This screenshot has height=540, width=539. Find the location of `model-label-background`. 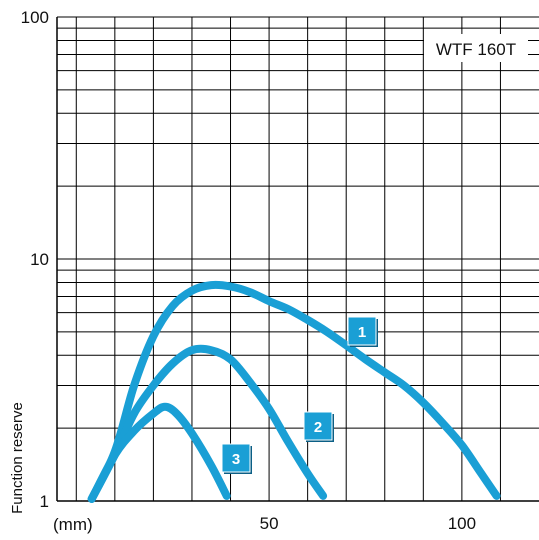

model-label-background is located at coordinates (476, 48).